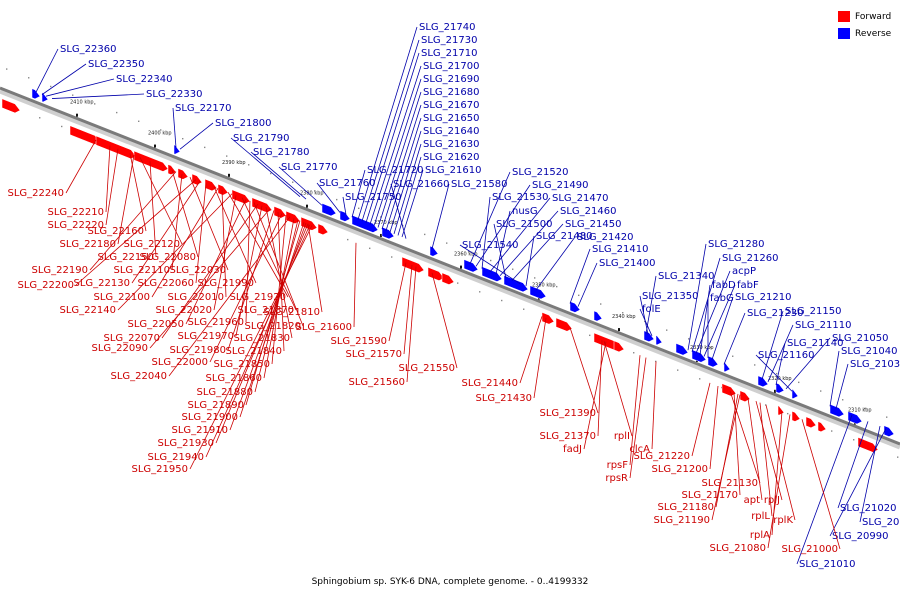 The width and height of the screenshot is (900, 600). What do you see at coordinates (198, 350) in the screenshot?
I see `gene-label: SLG_21980` at bounding box center [198, 350].